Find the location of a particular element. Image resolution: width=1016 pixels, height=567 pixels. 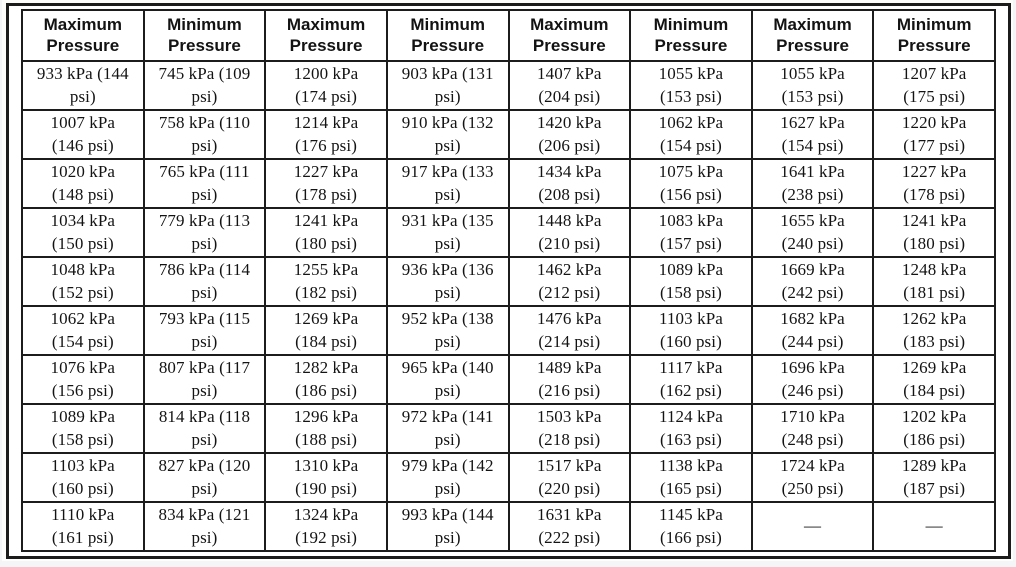

table-cell: 903 kPa (131 psi) is located at coordinates (447, 85).